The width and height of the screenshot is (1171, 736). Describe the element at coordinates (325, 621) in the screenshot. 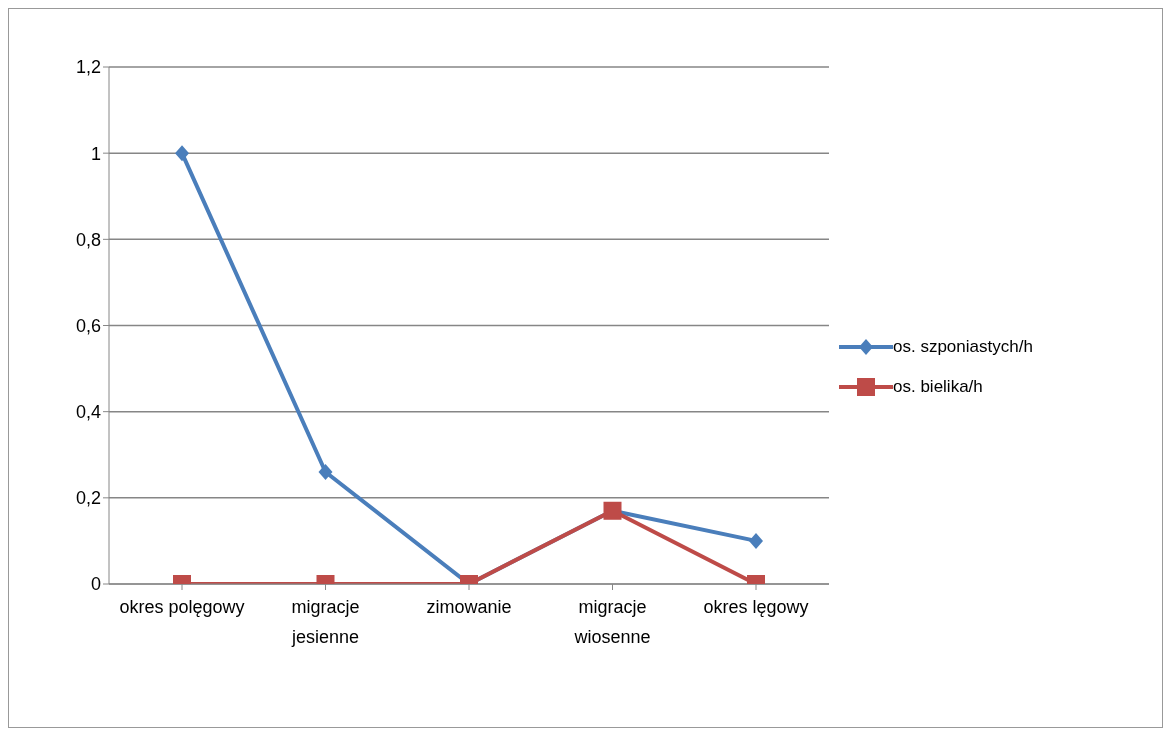

I see `x-tick-label: migracje jesienne` at that location.